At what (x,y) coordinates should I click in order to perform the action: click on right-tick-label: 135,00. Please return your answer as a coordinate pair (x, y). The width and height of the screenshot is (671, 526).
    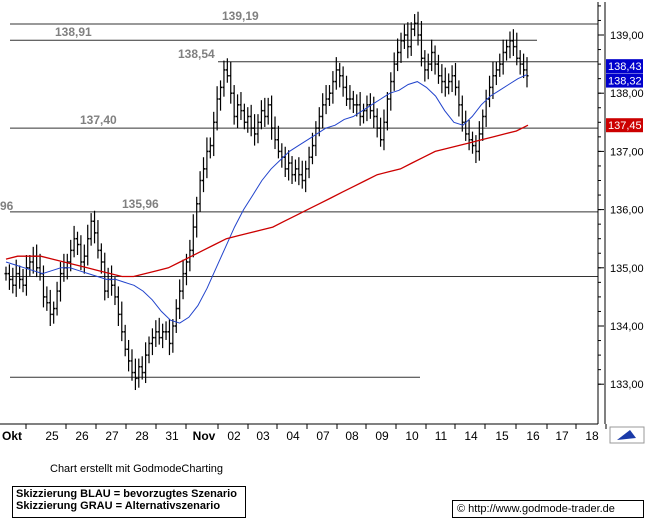
    Looking at the image, I should click on (627, 269).